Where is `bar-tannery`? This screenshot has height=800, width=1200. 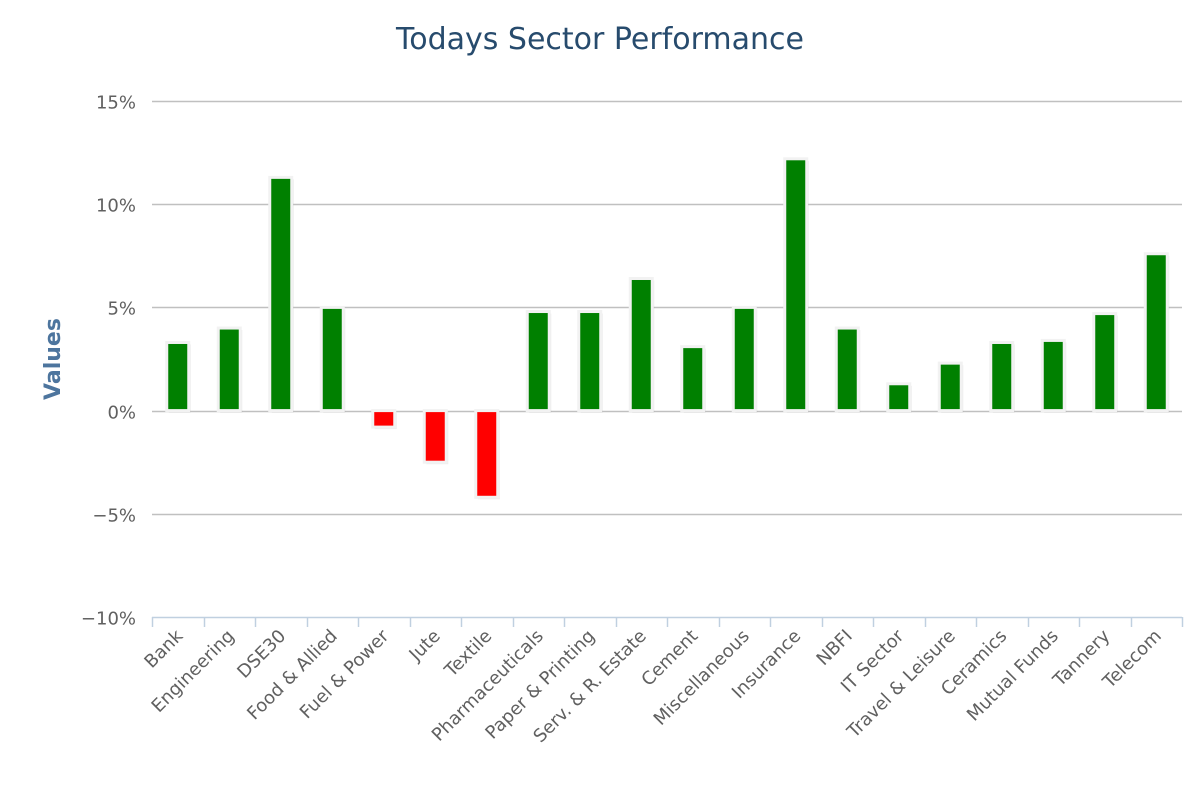
bar-tannery is located at coordinates (1105, 362).